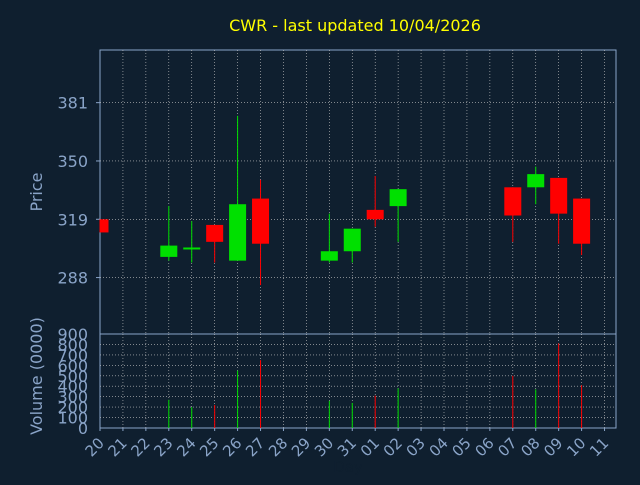  I want to click on day-axis-title: Day, so click(348, 467).